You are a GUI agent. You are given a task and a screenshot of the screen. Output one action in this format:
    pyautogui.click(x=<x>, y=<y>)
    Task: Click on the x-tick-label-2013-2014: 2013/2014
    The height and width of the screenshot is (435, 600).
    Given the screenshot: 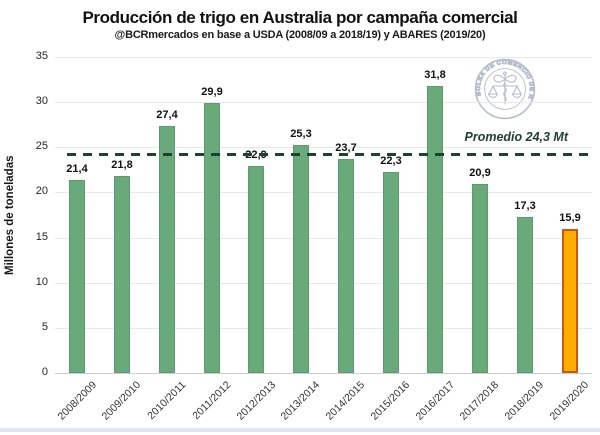 What is the action you would take?
    pyautogui.click(x=301, y=401)
    